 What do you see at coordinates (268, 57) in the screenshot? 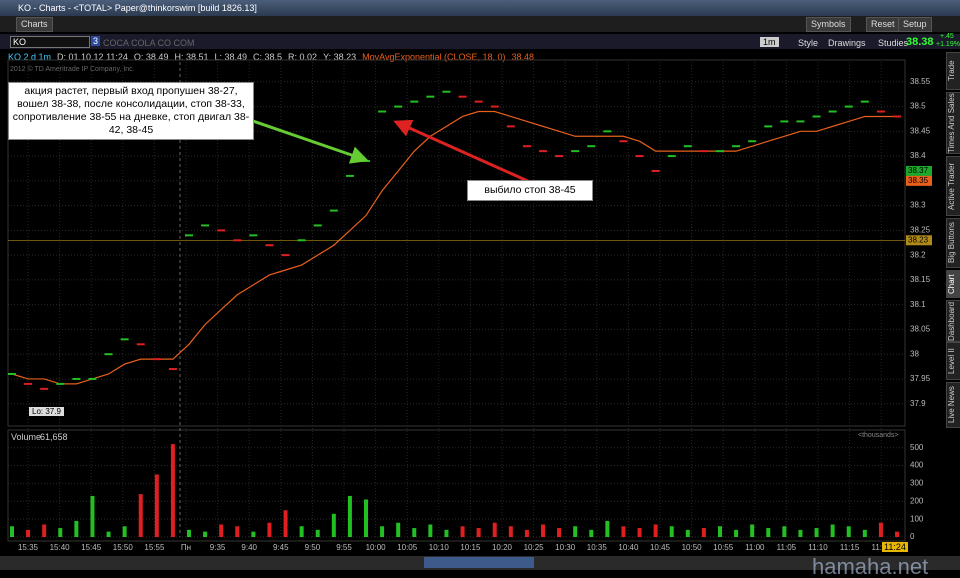
I see `info-item: C: 38.5` at bounding box center [268, 57].